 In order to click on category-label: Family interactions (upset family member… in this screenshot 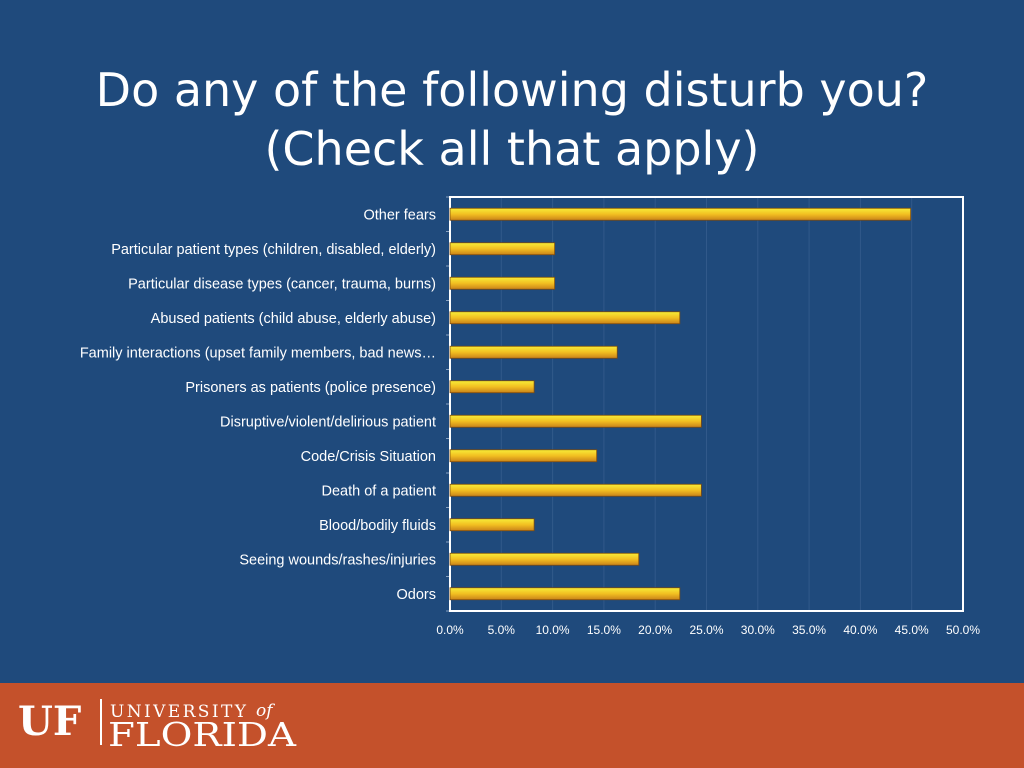, I will do `click(258, 353)`.